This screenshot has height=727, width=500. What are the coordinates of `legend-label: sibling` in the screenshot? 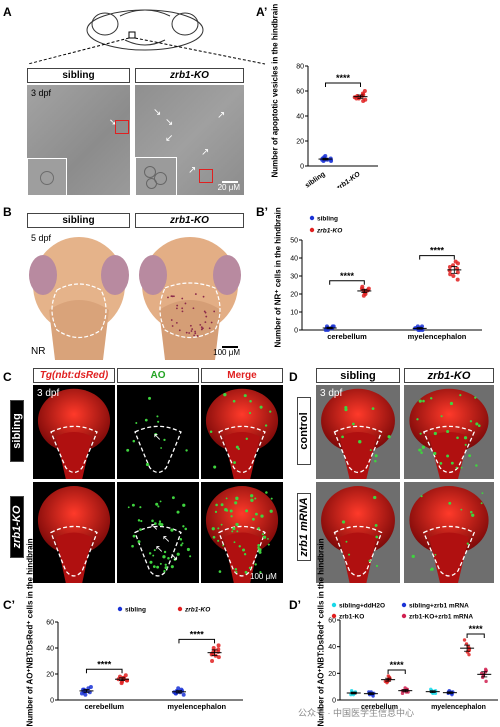 It's located at (327, 219).